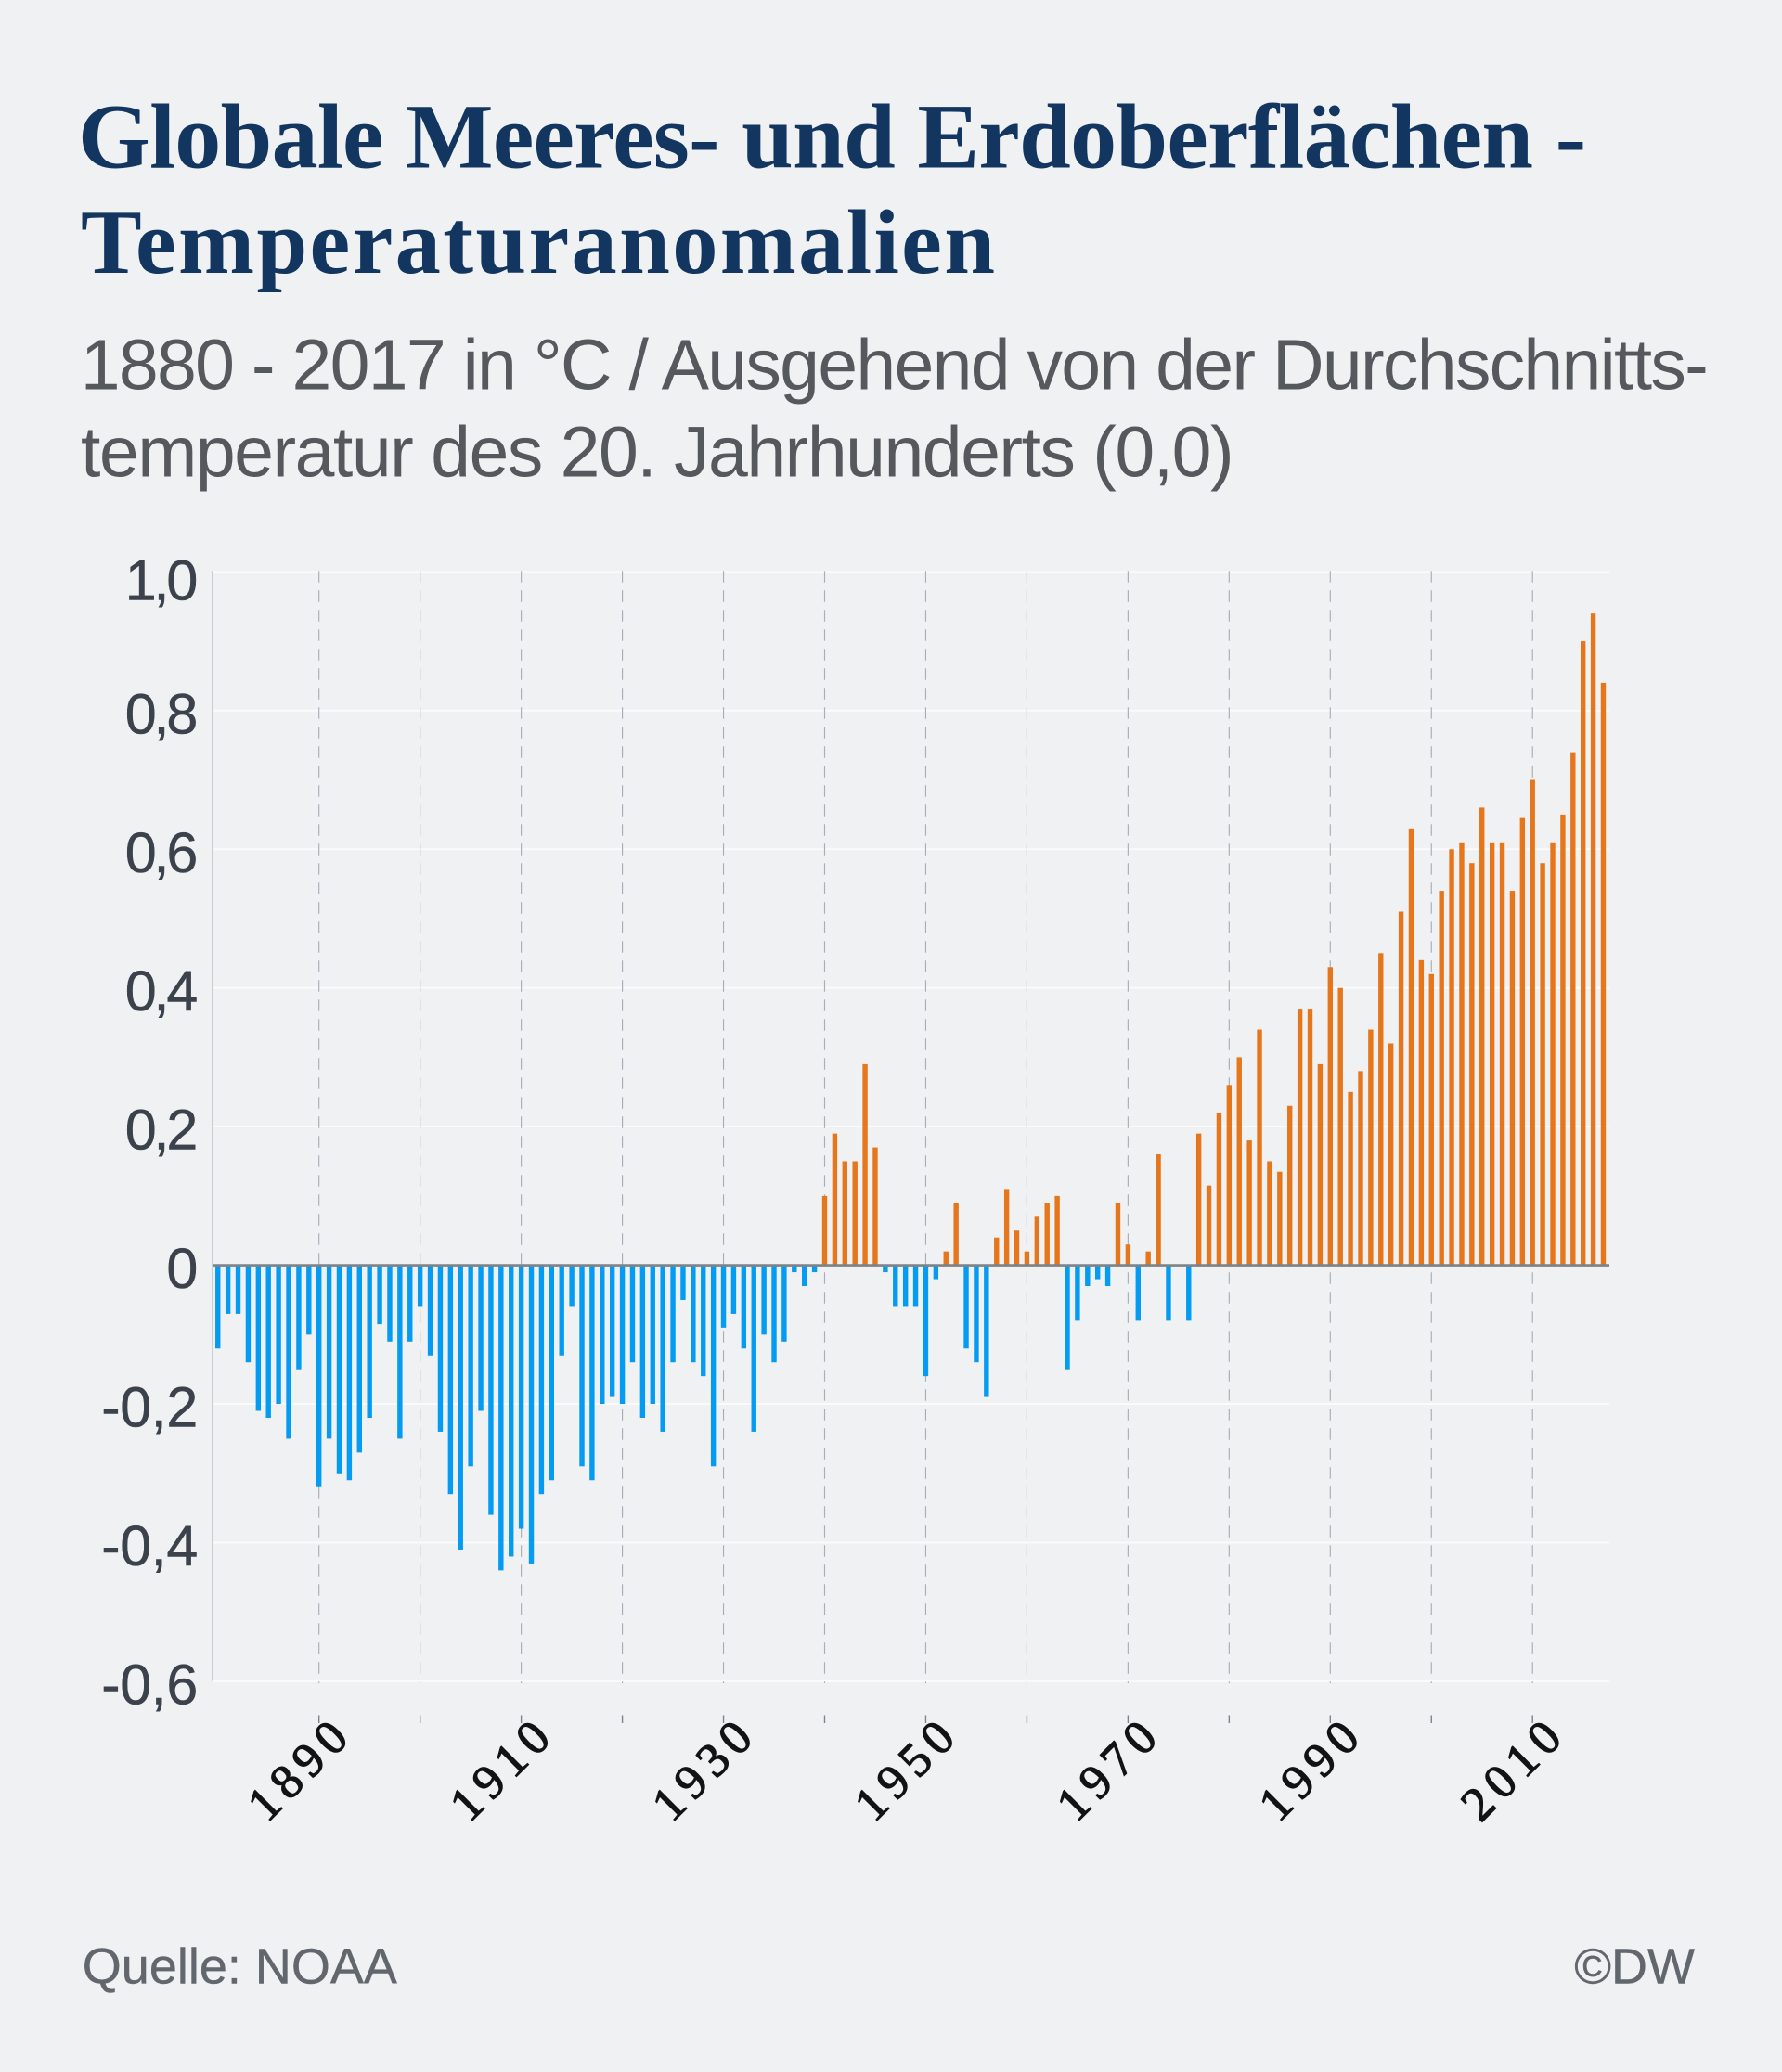 The image size is (1782, 2072). I want to click on svg-text: -0,2, so click(149, 1407).